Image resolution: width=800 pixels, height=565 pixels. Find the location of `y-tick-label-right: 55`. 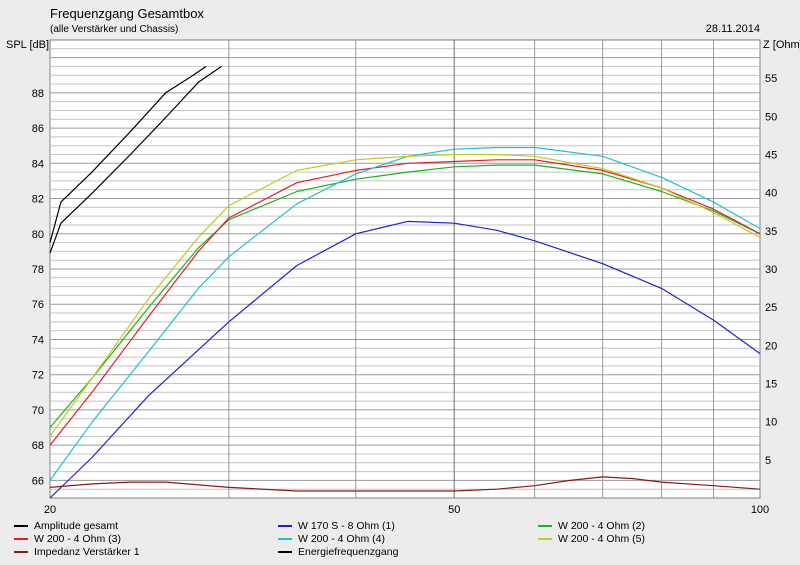

y-tick-label-right: 55 is located at coordinates (771, 79).